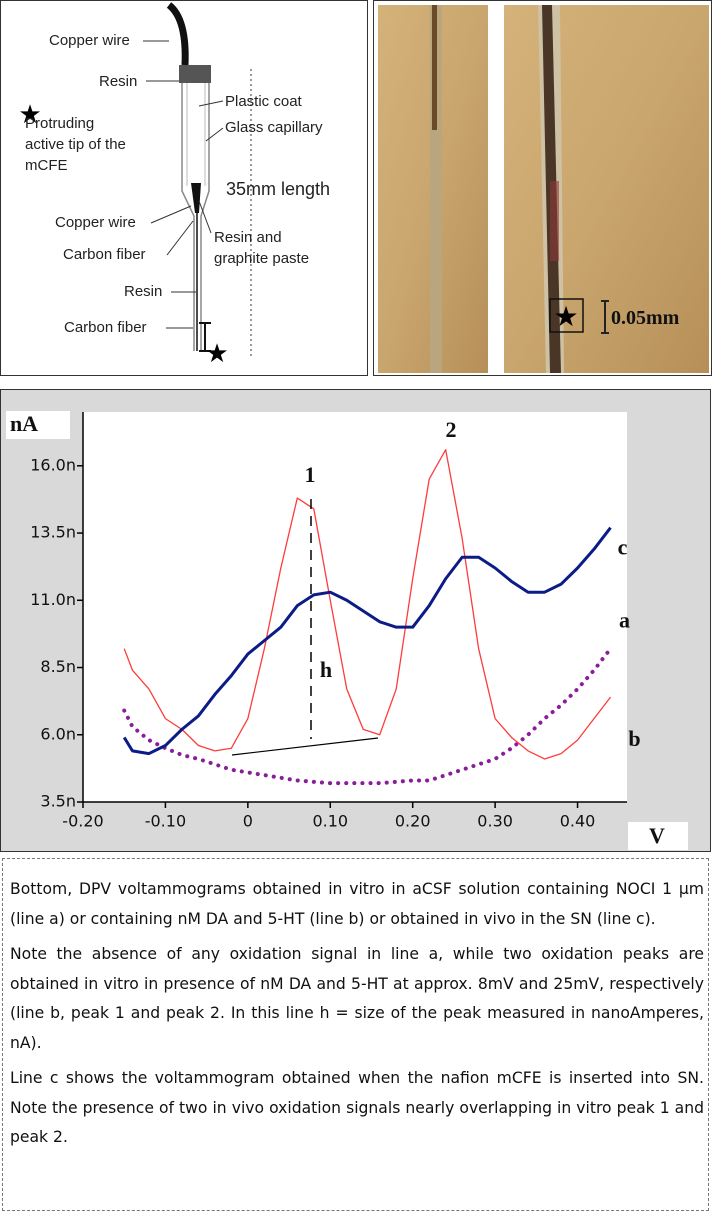  I want to click on photo-panel: ★ 0.05mm, so click(542, 188).